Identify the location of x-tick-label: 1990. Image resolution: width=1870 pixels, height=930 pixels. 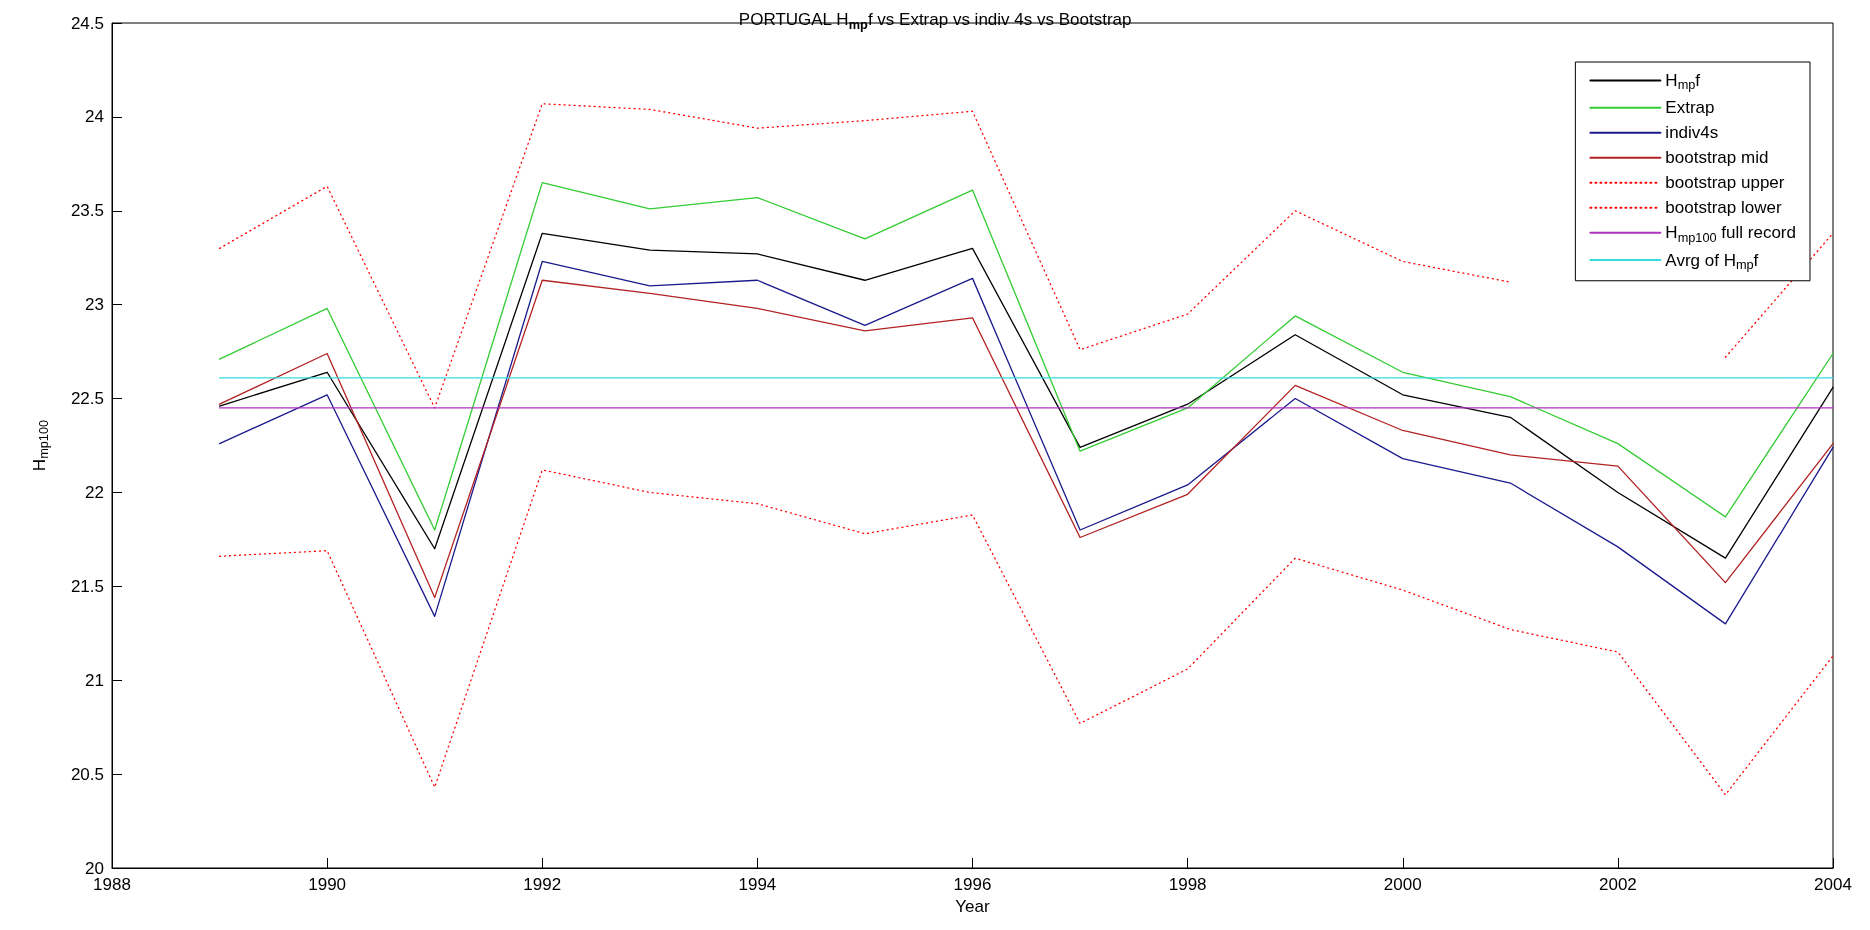
(327, 884).